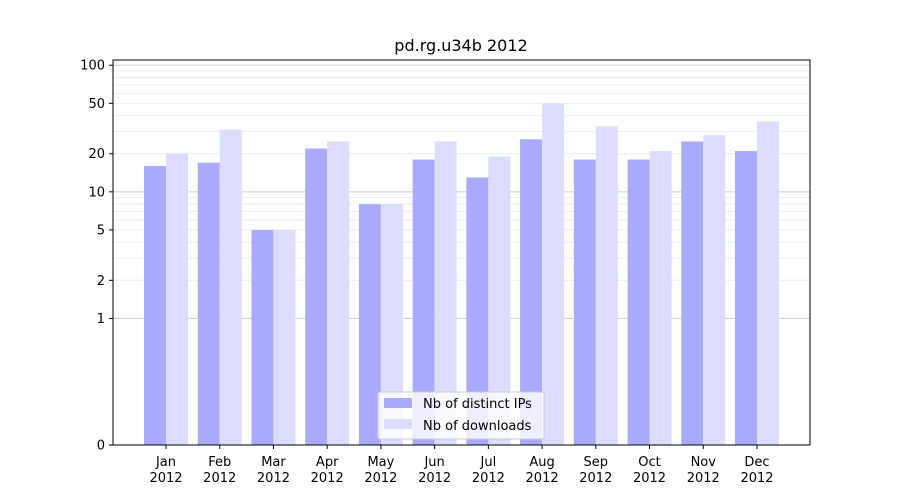 This screenshot has width=900, height=500. Describe the element at coordinates (230, 287) in the screenshot. I see `bar-downloads-feb` at that location.